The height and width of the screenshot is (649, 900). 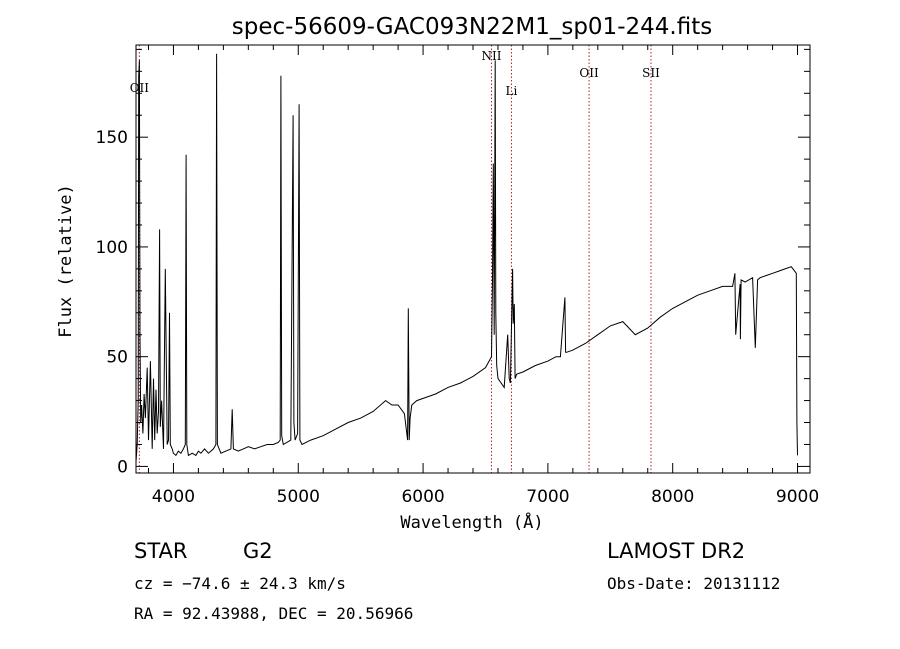 I want to click on marker-label: SII, so click(x=651, y=73).